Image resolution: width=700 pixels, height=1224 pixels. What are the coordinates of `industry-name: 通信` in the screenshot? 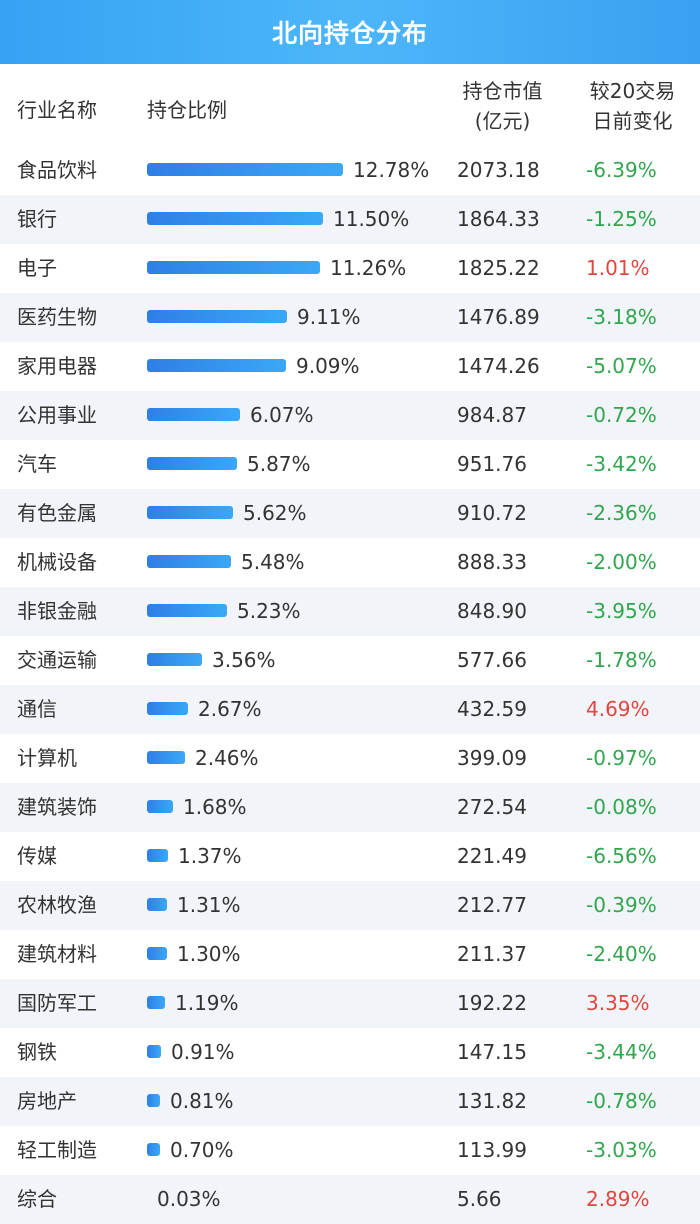 It's located at (37, 709).